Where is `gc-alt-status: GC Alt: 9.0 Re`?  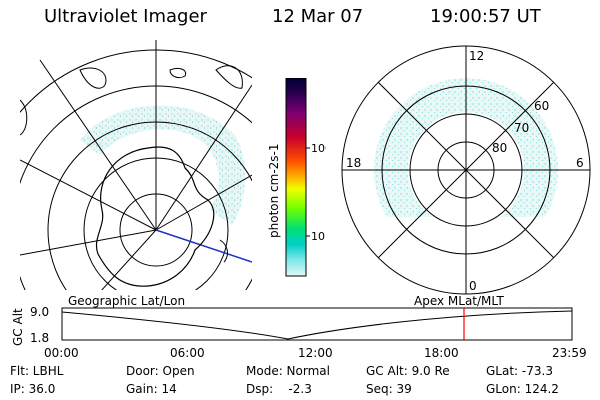 gc-alt-status: GC Alt: 9.0 Re is located at coordinates (408, 371).